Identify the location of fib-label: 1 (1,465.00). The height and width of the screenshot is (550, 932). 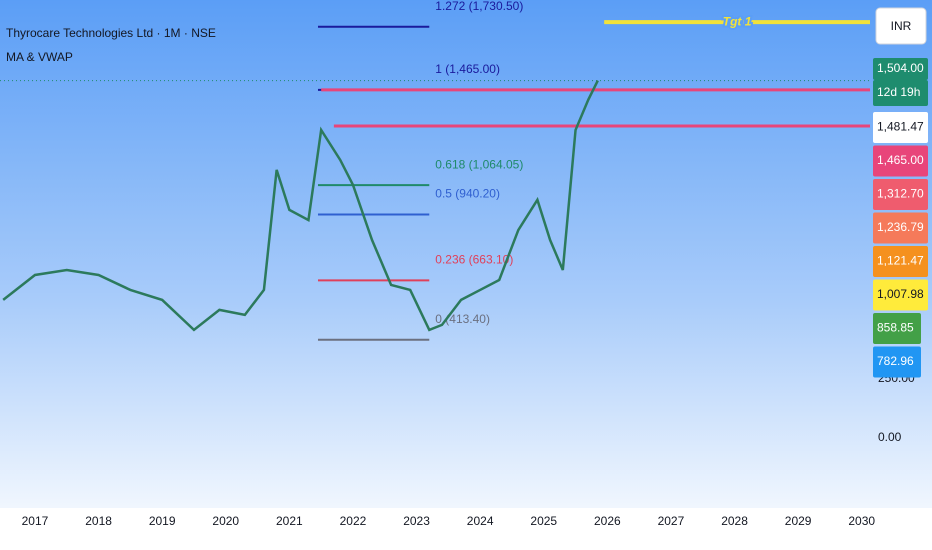
(467, 69).